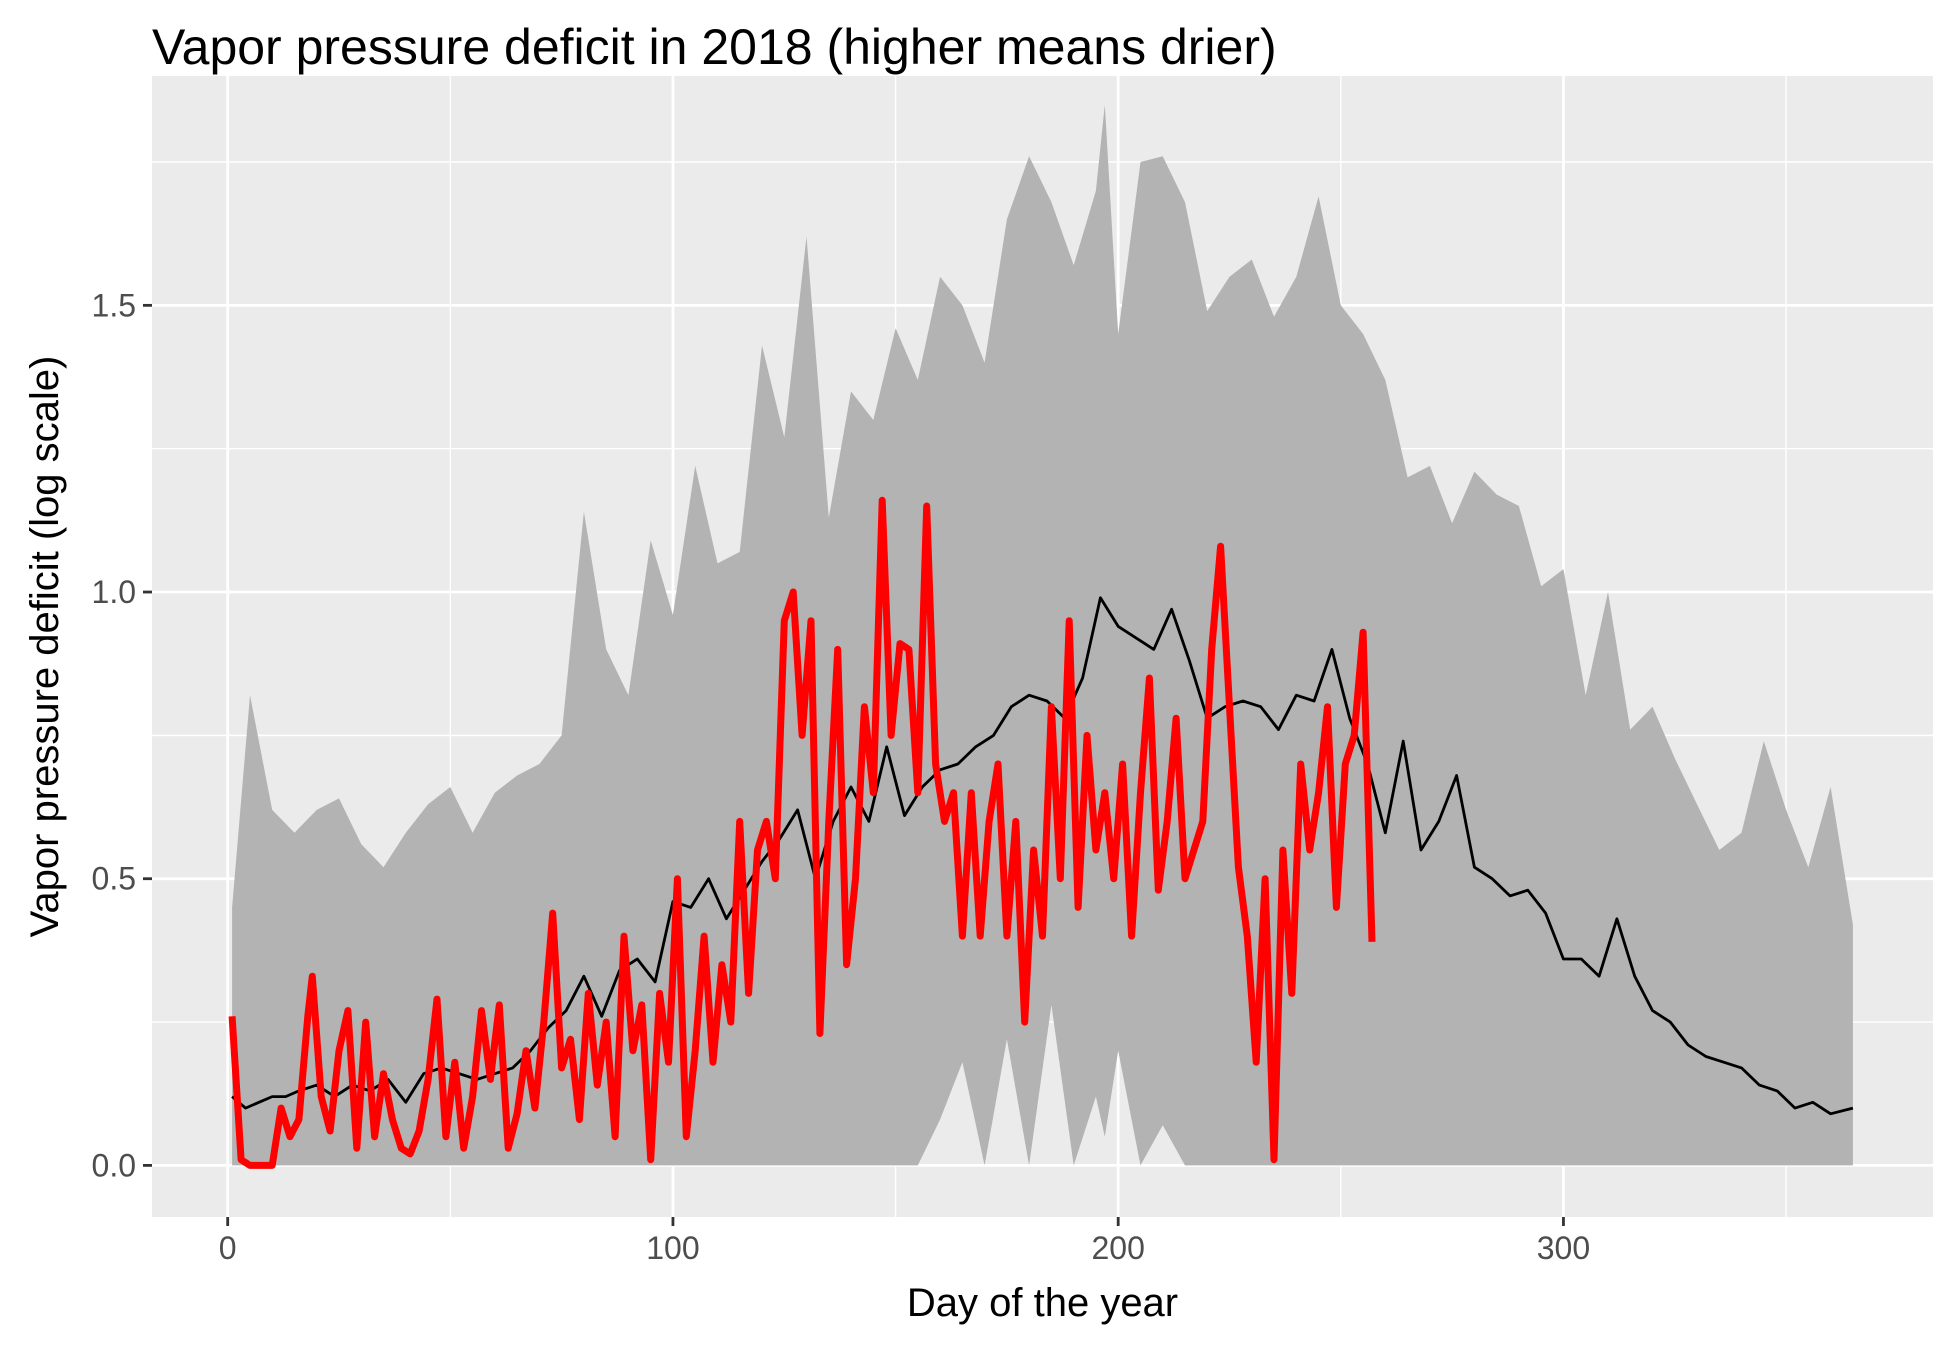 The image size is (1950, 1349). What do you see at coordinates (122, 735) in the screenshot?
I see `y-axis: 0.0 0.5 1.0 1.5` at bounding box center [122, 735].